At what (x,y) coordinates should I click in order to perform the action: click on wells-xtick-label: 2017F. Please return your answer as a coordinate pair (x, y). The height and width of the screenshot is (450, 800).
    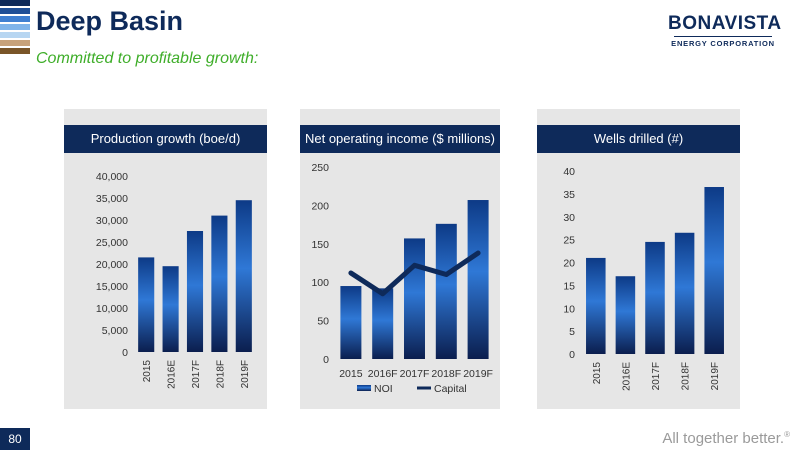
    Looking at the image, I should click on (656, 376).